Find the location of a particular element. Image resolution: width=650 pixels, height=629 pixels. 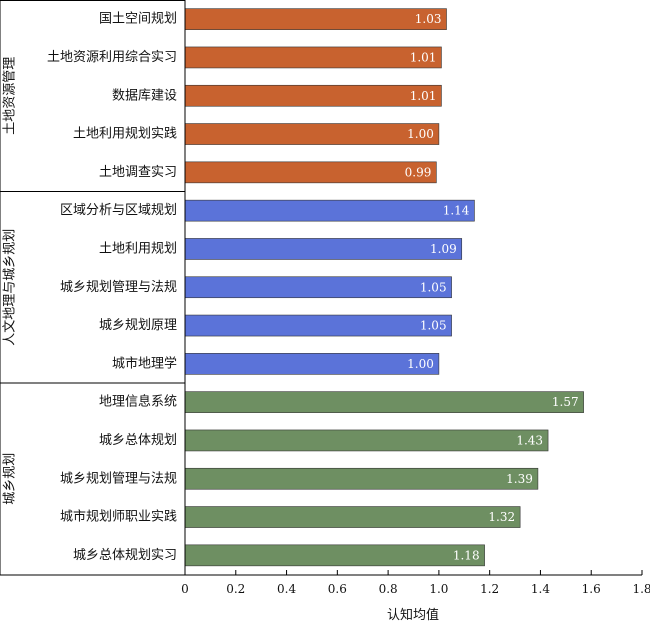

x-tick-label: 1.4 is located at coordinates (540, 589).